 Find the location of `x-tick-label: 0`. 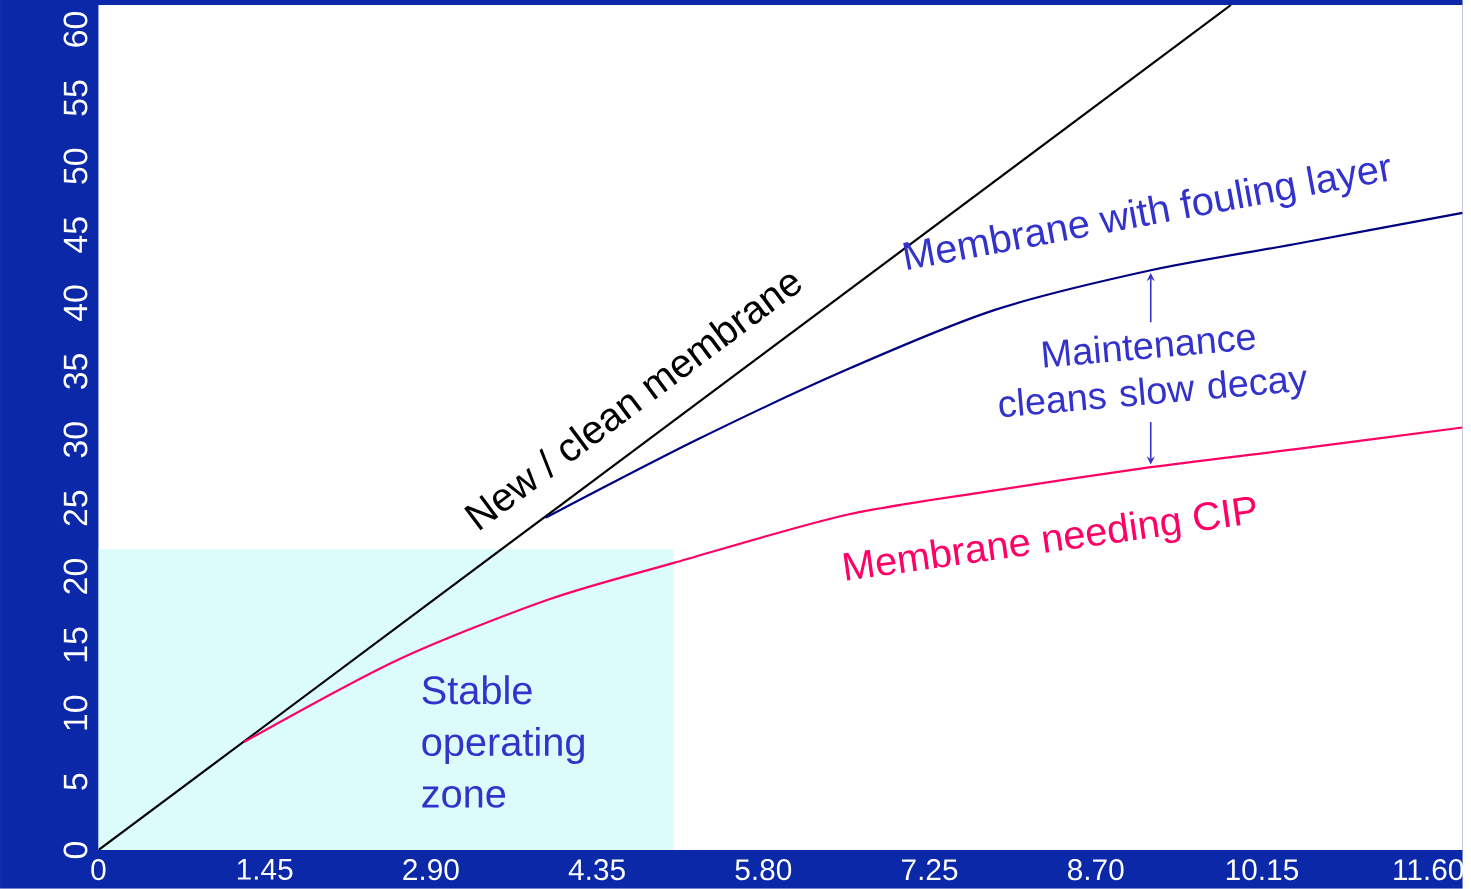

x-tick-label: 0 is located at coordinates (98, 870).